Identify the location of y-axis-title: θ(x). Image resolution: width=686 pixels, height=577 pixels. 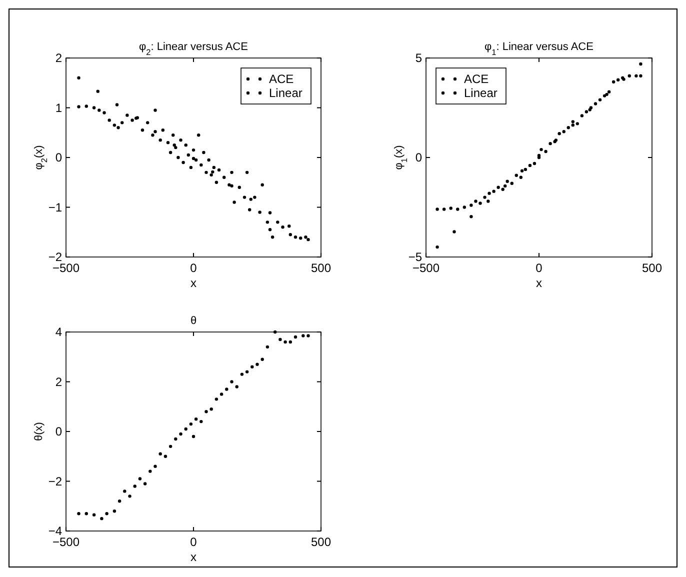
(39, 431).